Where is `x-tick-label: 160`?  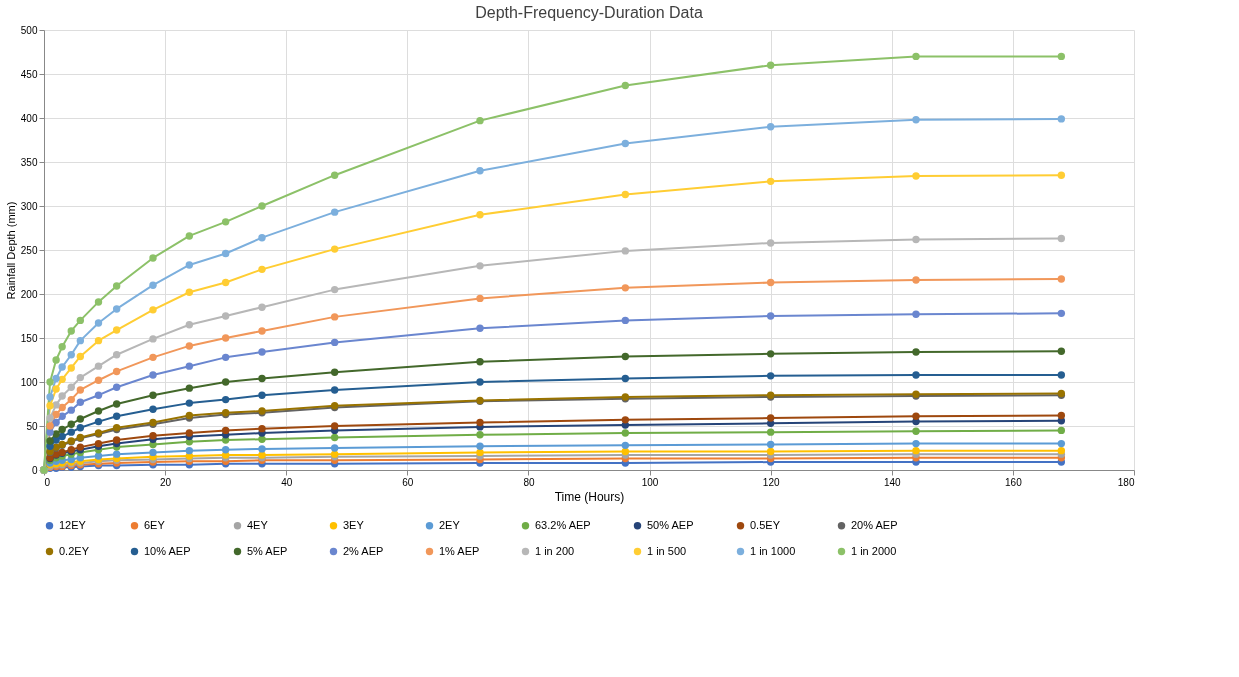
x-tick-label: 160 is located at coordinates (1014, 482).